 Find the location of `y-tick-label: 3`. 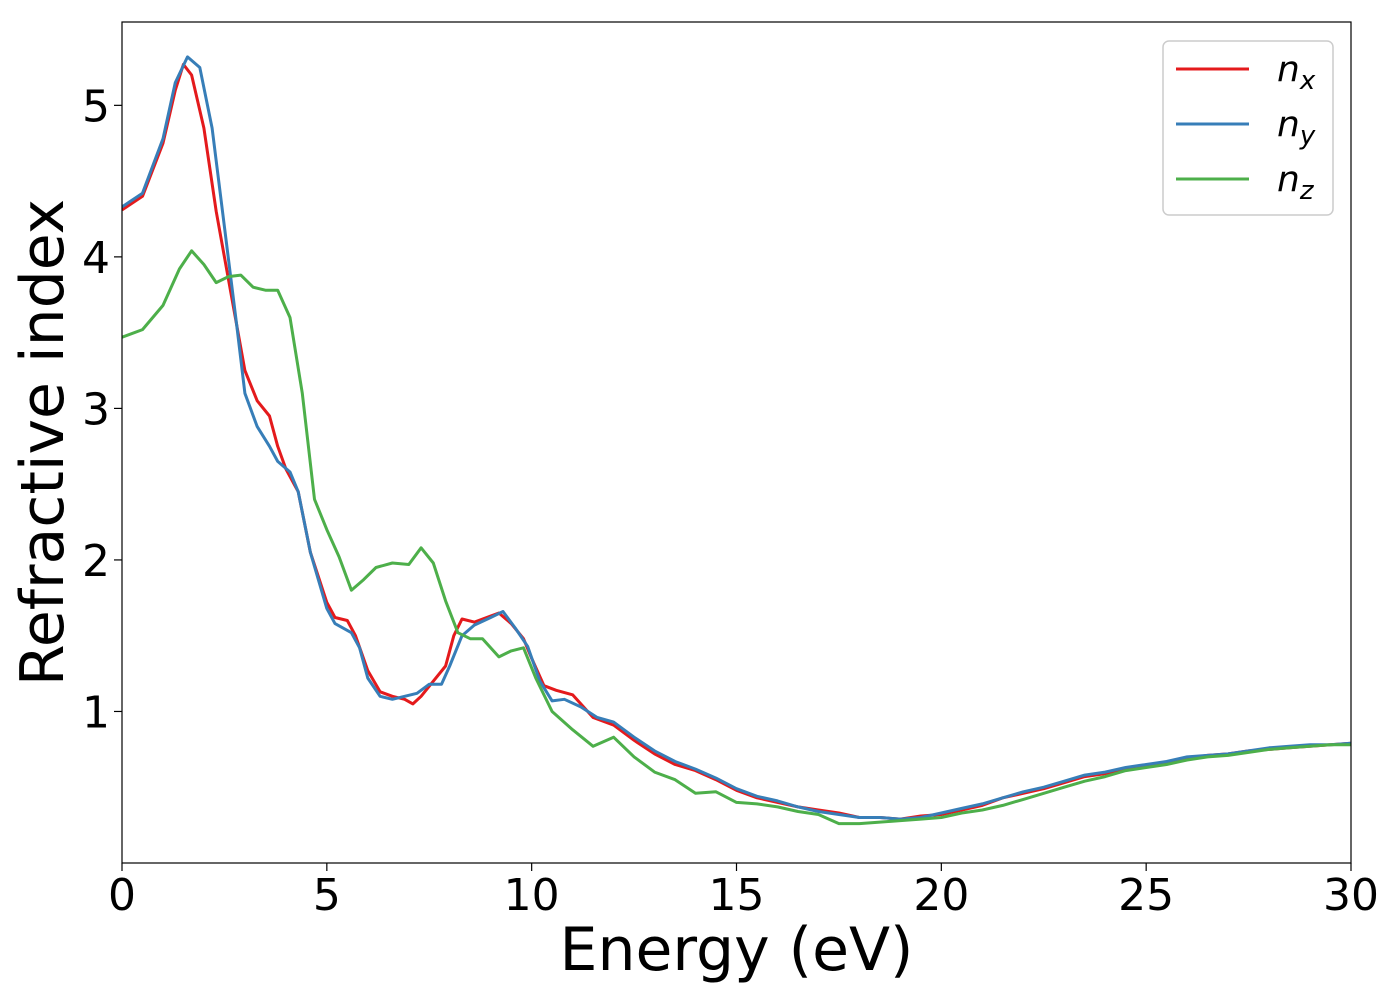

y-tick-label: 3 is located at coordinates (96, 409).